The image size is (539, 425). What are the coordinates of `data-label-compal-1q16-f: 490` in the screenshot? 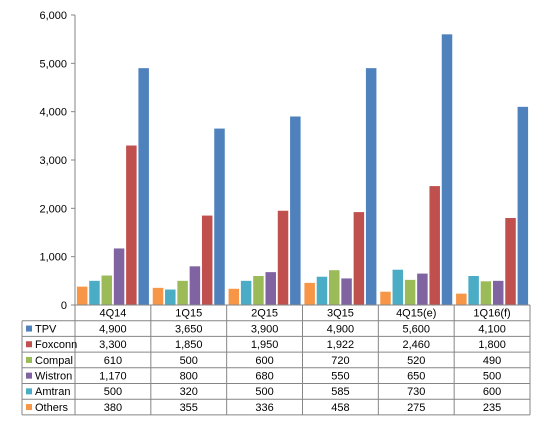 It's located at (492, 361).